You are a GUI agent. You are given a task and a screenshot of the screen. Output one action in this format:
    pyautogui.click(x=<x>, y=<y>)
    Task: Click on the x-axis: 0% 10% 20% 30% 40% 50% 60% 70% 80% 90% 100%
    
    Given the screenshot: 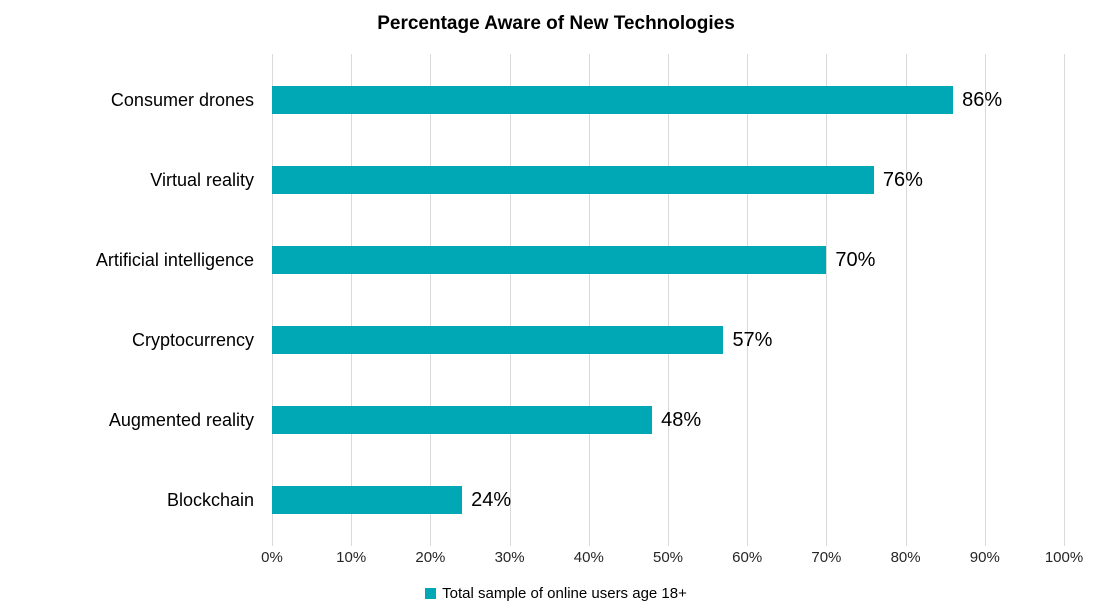 What is the action you would take?
    pyautogui.click(x=672, y=559)
    